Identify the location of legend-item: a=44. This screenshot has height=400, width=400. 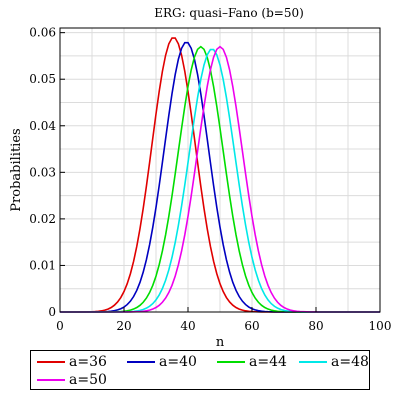
(252, 362).